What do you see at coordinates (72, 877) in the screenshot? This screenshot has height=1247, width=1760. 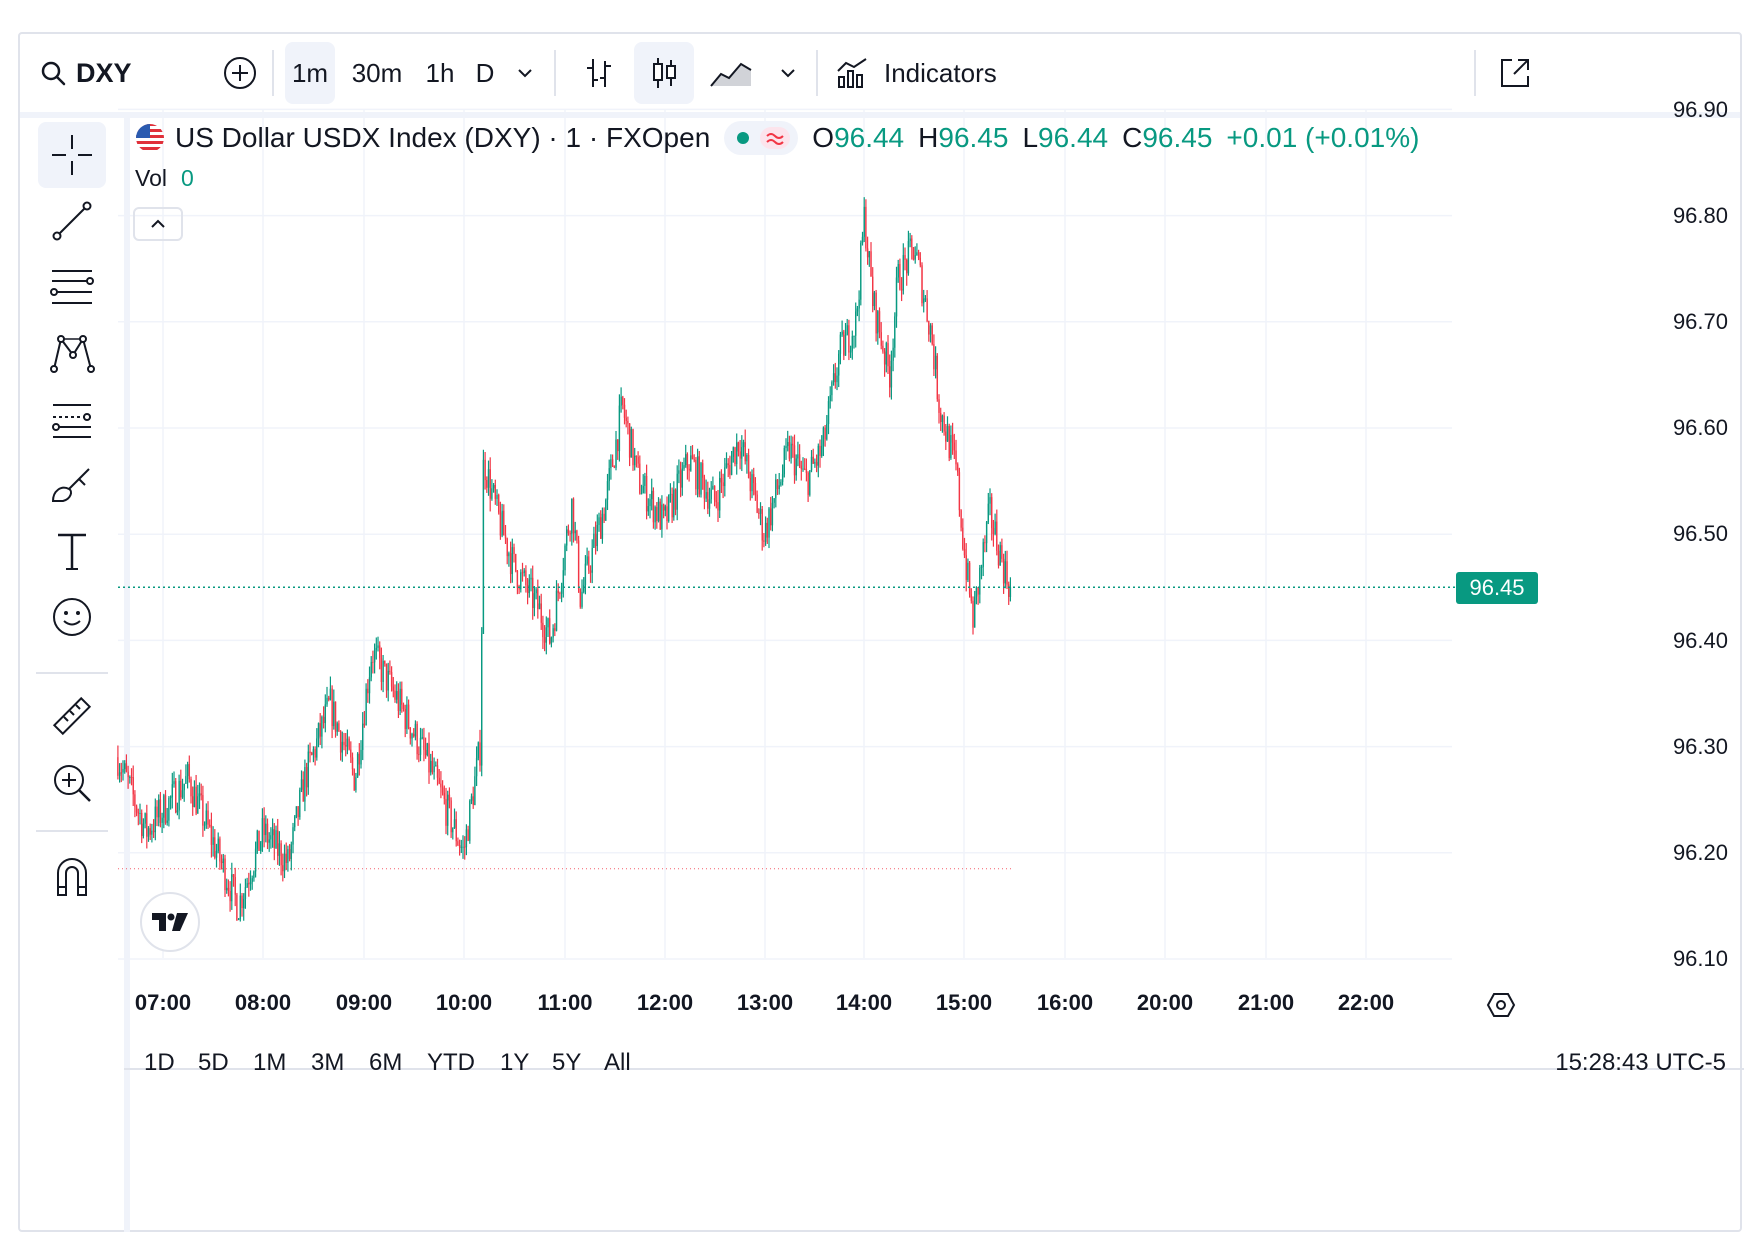 I see `magnet-tool` at bounding box center [72, 877].